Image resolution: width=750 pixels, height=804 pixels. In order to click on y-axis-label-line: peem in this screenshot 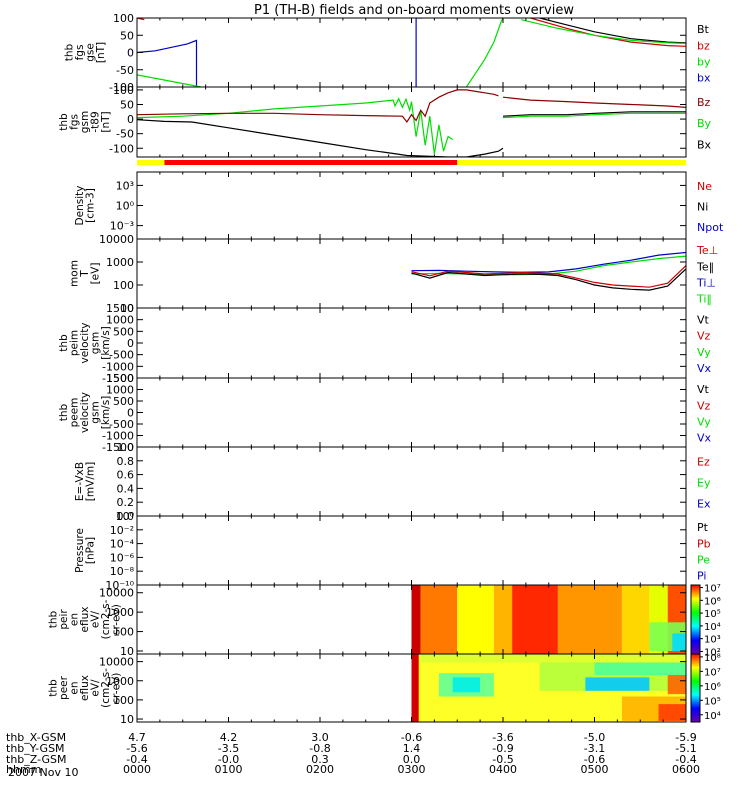, I will do `click(75, 413)`.